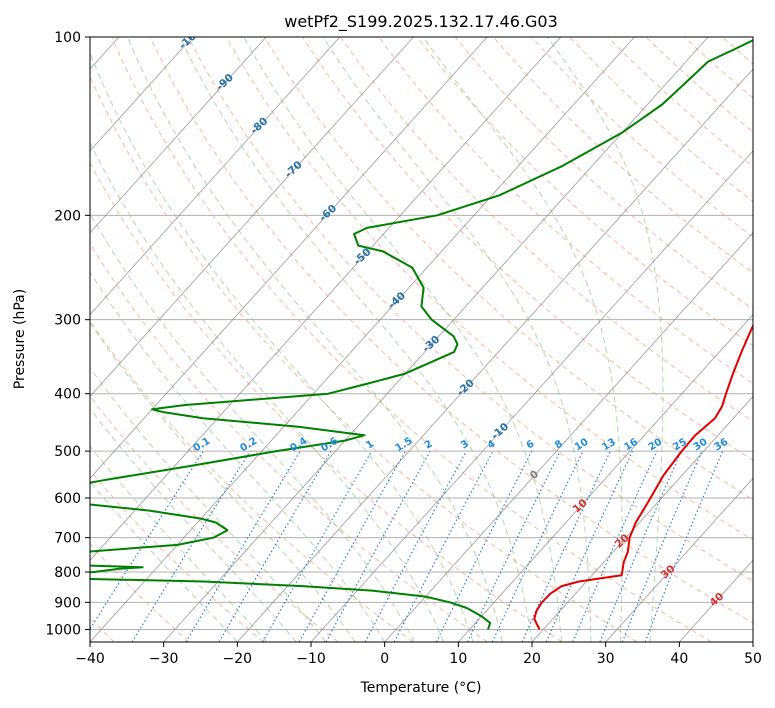  I want to click on y-tick-label: 200, so click(67, 216).